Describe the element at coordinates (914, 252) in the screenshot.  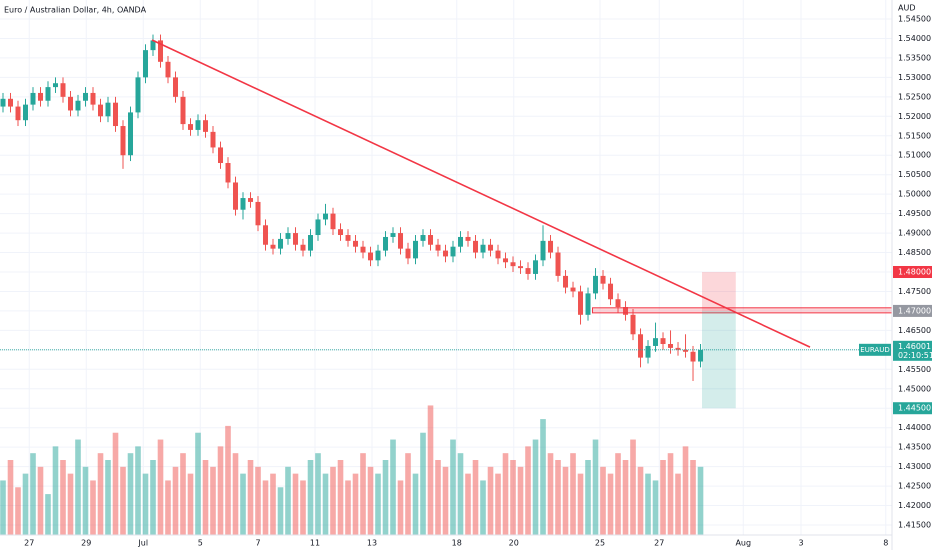
I see `y-tick-label: 1.48500` at that location.